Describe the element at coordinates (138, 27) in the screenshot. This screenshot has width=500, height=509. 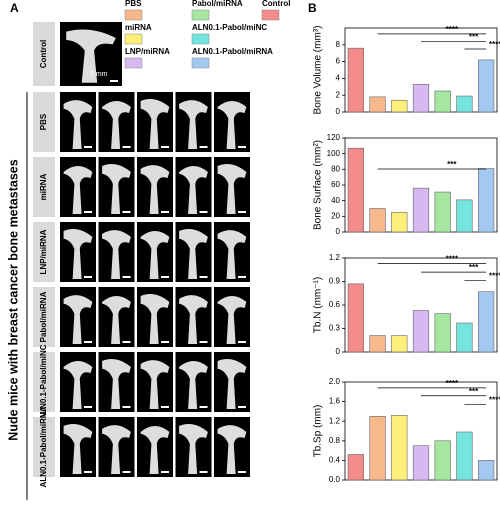
I see `legend-label: miRNA` at that location.